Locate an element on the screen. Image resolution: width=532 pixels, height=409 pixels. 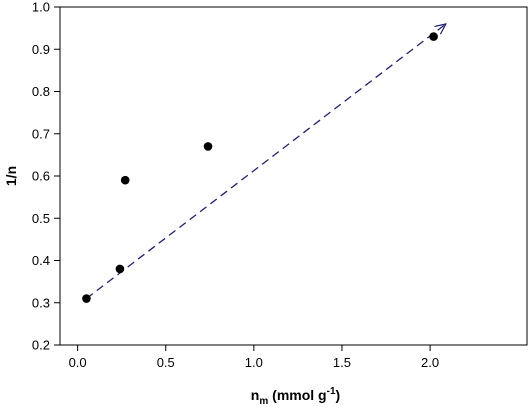
x-axis: 0.0 0.5 1.0 1.5 2.0 is located at coordinates (254, 357).